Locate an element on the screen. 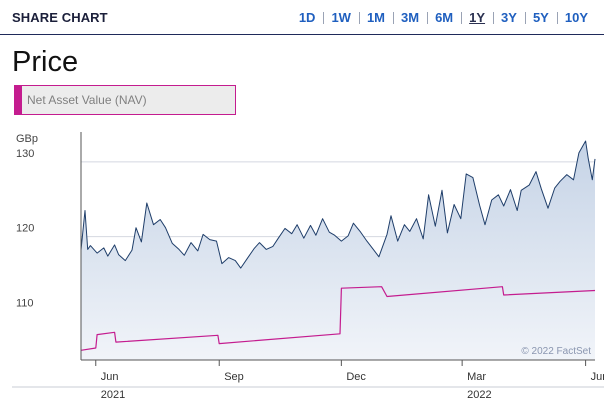 Image resolution: width=604 pixels, height=408 pixels. y-tick-label: 110 is located at coordinates (25, 303).